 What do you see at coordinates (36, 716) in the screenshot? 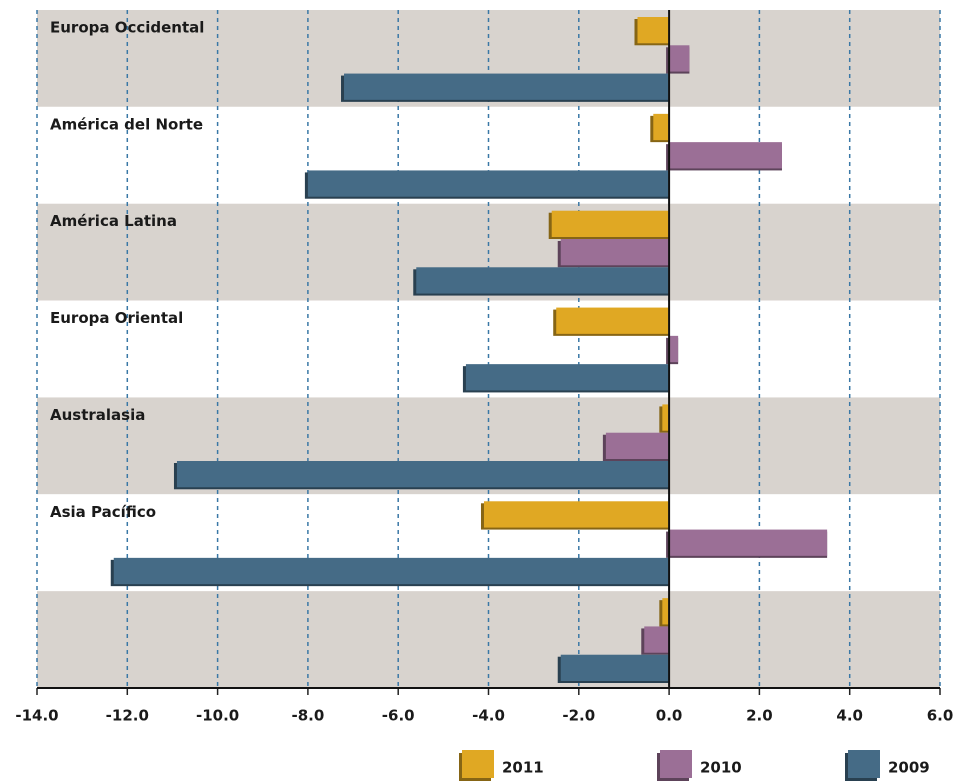
I see `x-tick-label: -14.0` at bounding box center [36, 716].